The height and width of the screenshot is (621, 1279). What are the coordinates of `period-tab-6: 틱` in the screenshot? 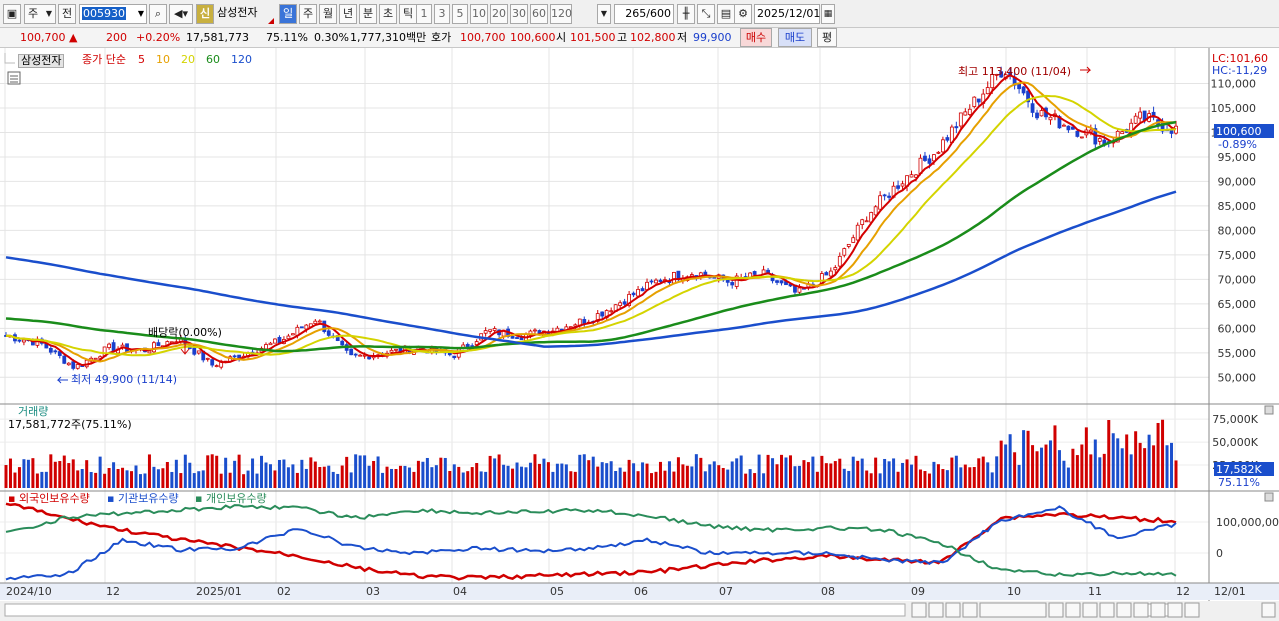 It's located at (408, 14).